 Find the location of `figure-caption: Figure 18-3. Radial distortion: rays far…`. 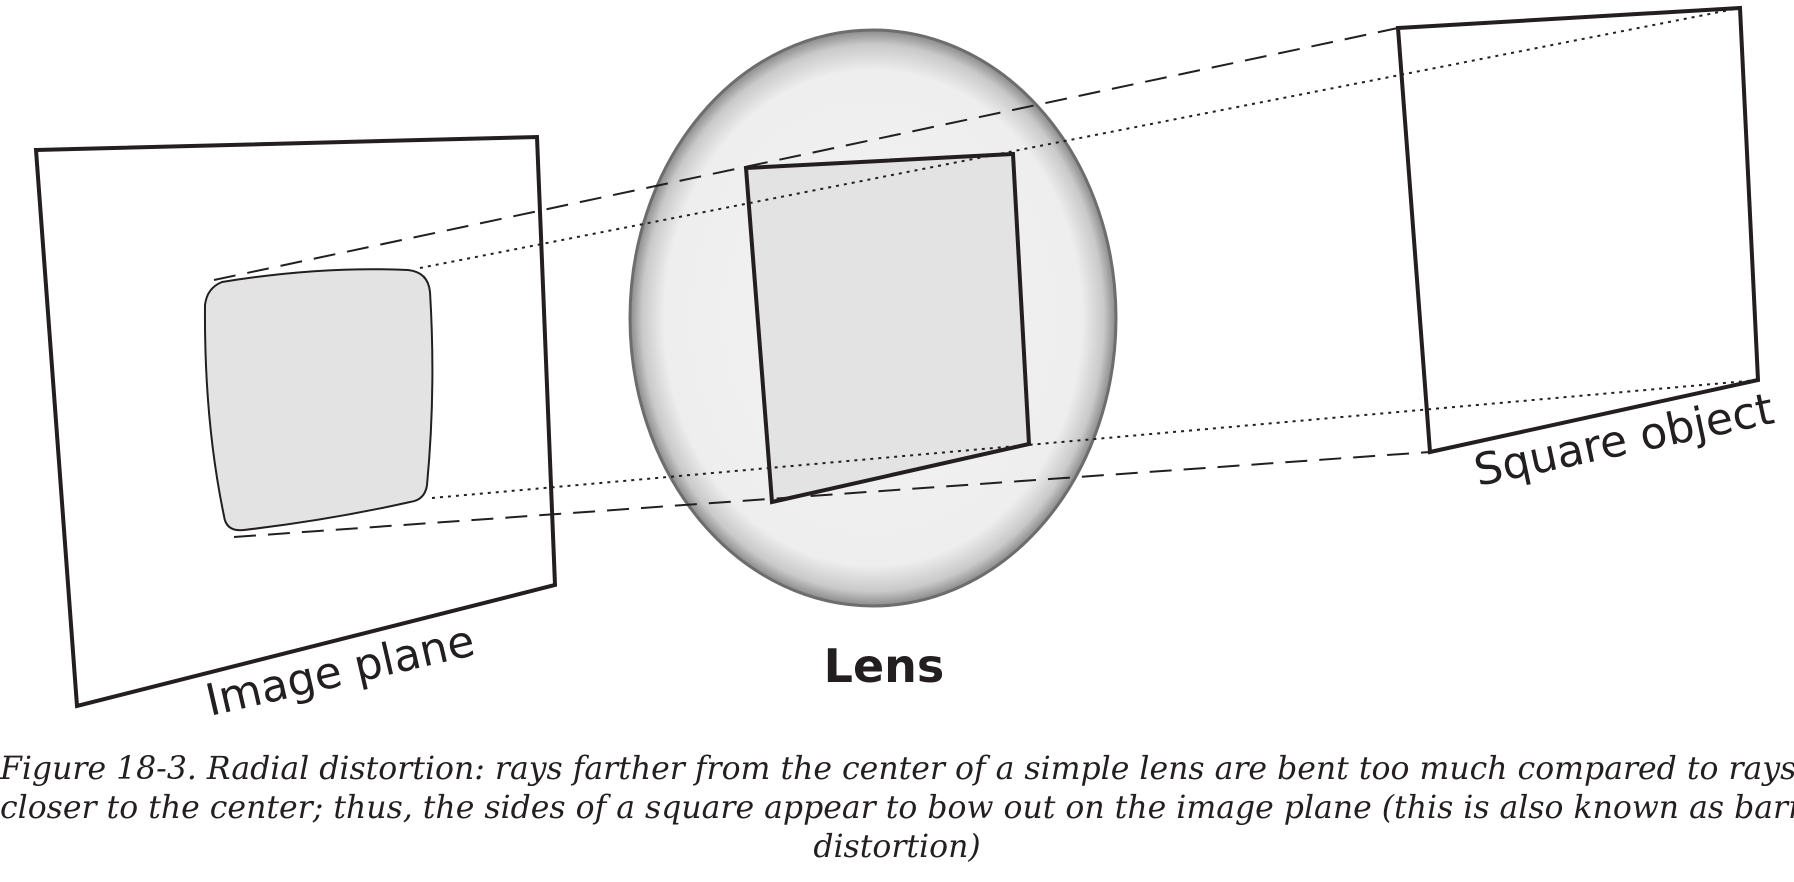

figure-caption: Figure 18-3. Radial distortion: rays far… is located at coordinates (897, 808).